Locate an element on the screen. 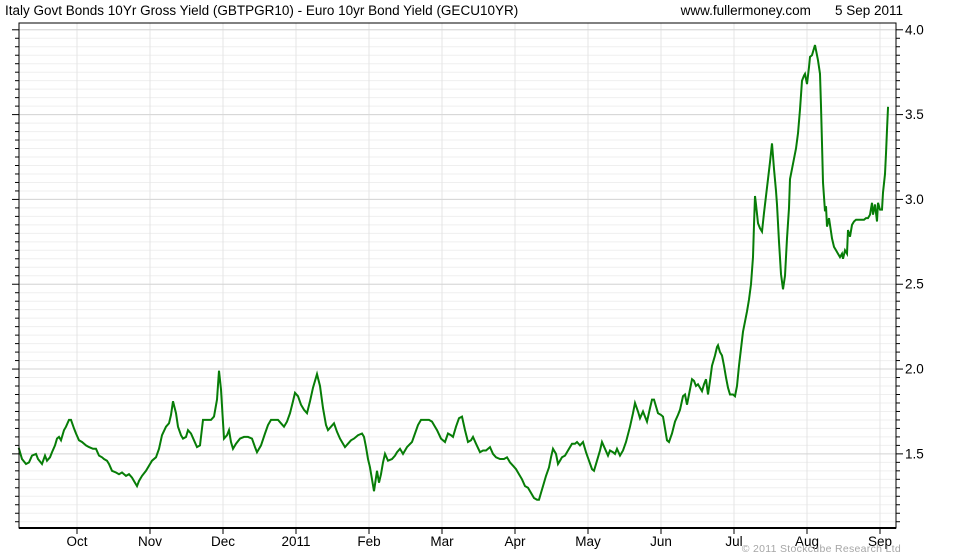 The width and height of the screenshot is (980, 560). x-axis-label: Aug is located at coordinates (807, 541).